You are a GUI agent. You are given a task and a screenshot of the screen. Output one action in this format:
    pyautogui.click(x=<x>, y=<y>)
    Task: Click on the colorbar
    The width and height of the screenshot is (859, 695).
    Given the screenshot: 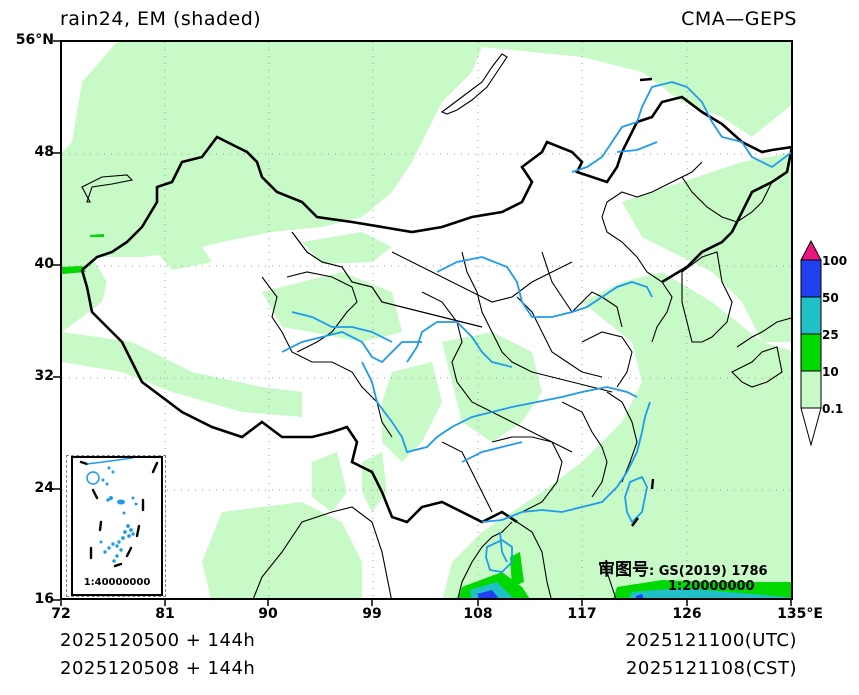 What is the action you would take?
    pyautogui.click(x=811, y=343)
    